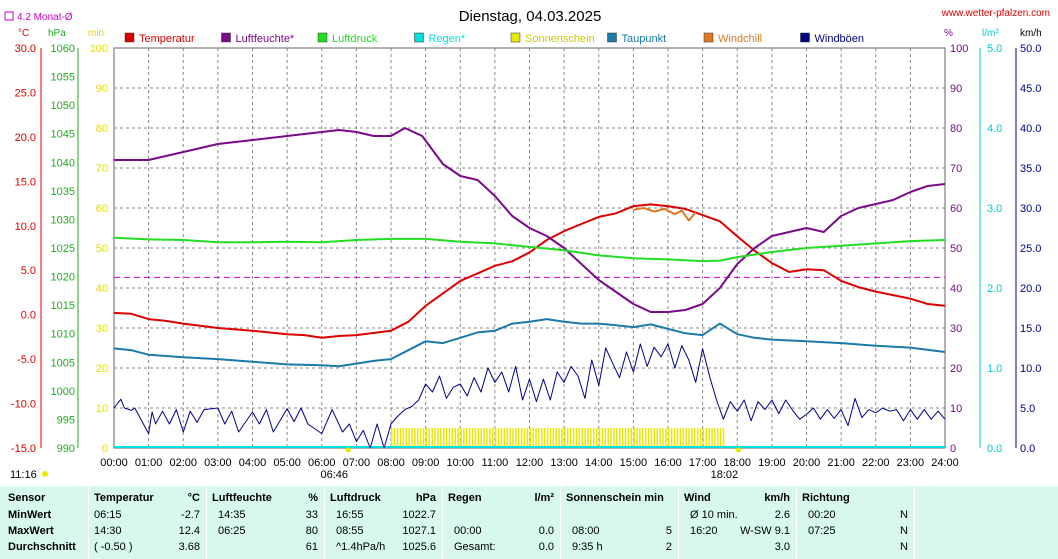  I want to click on stats-sun-time: 08:00, so click(586, 531).